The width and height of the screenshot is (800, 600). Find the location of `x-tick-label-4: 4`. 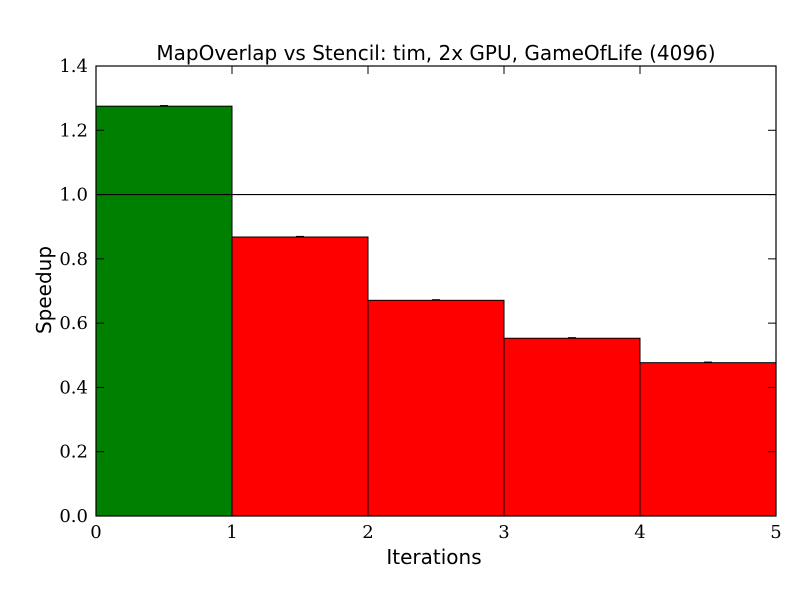

x-tick-label-4: 4 is located at coordinates (639, 532).